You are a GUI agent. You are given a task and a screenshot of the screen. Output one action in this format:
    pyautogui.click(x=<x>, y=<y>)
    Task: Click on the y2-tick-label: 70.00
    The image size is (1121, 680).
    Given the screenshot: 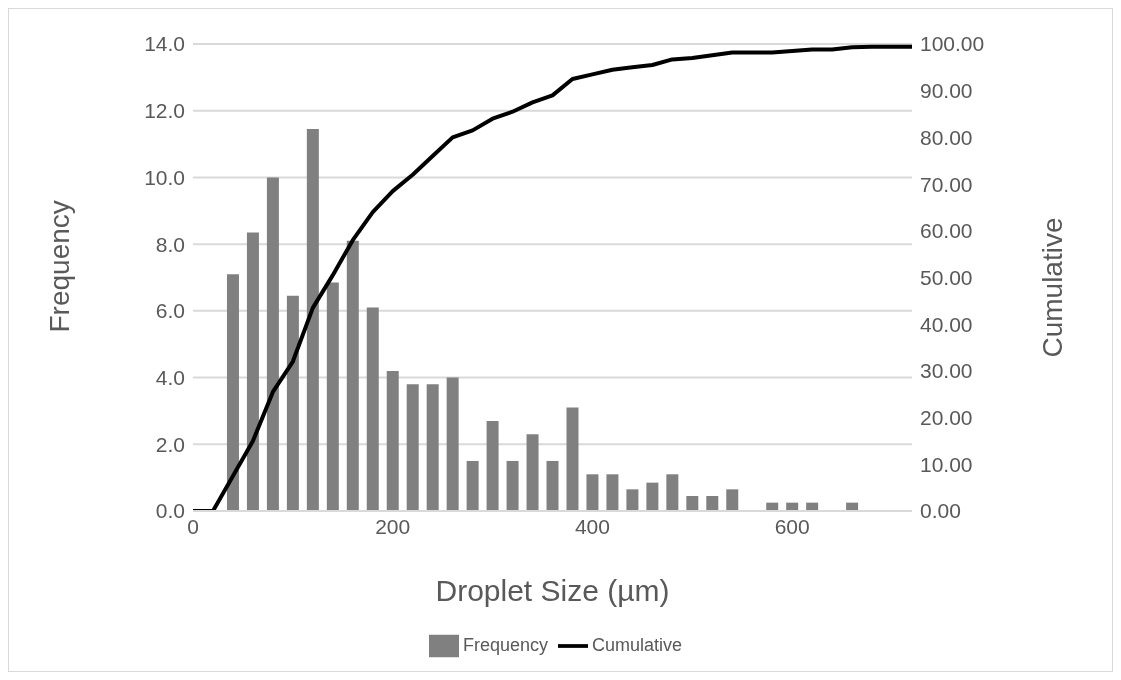 What is the action you would take?
    pyautogui.click(x=946, y=184)
    